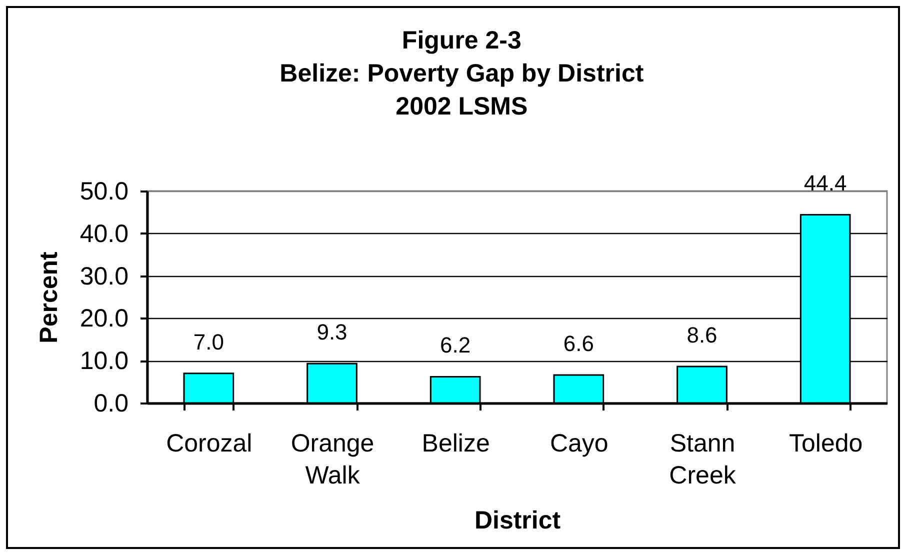 This screenshot has height=555, width=907. Describe the element at coordinates (104, 276) in the screenshot. I see `y-tick-label: 30.0` at that location.